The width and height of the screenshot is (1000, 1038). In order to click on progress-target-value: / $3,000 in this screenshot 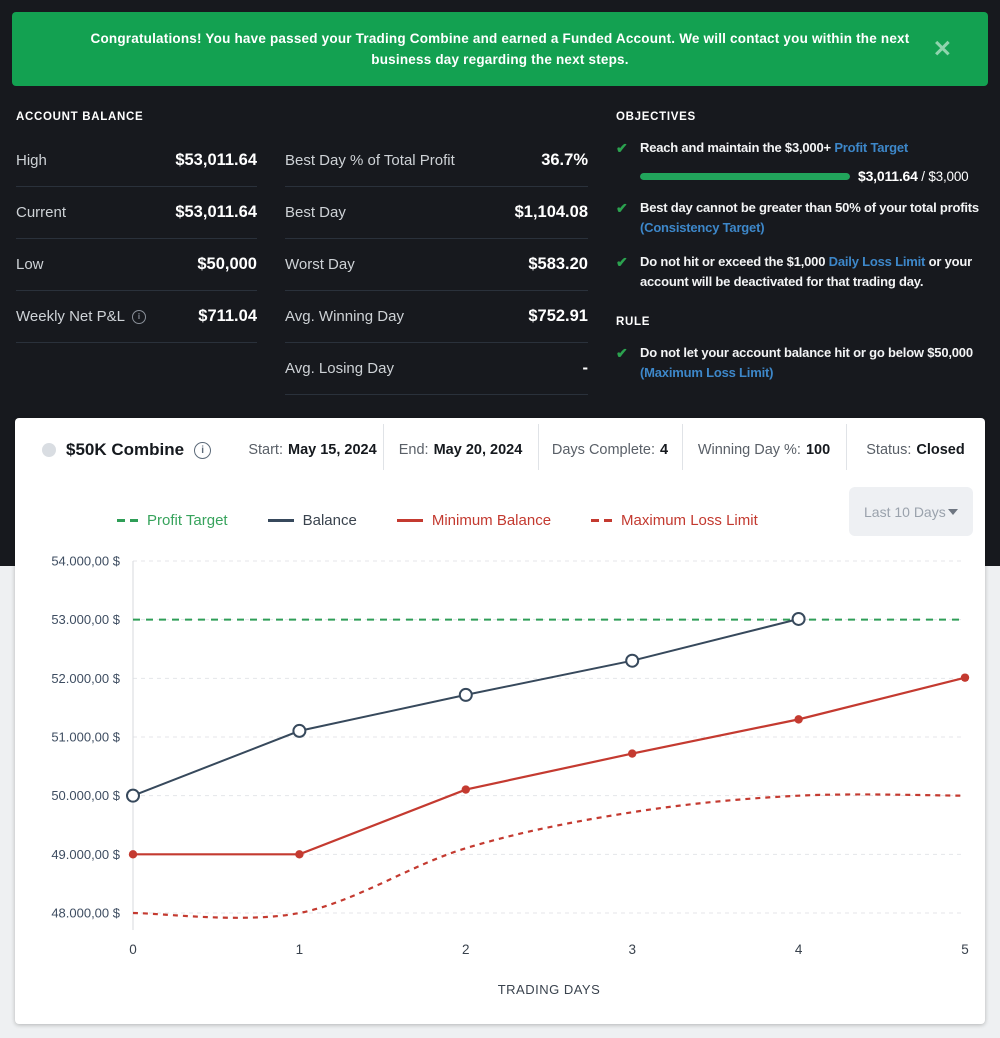, I will do `click(943, 176)`.